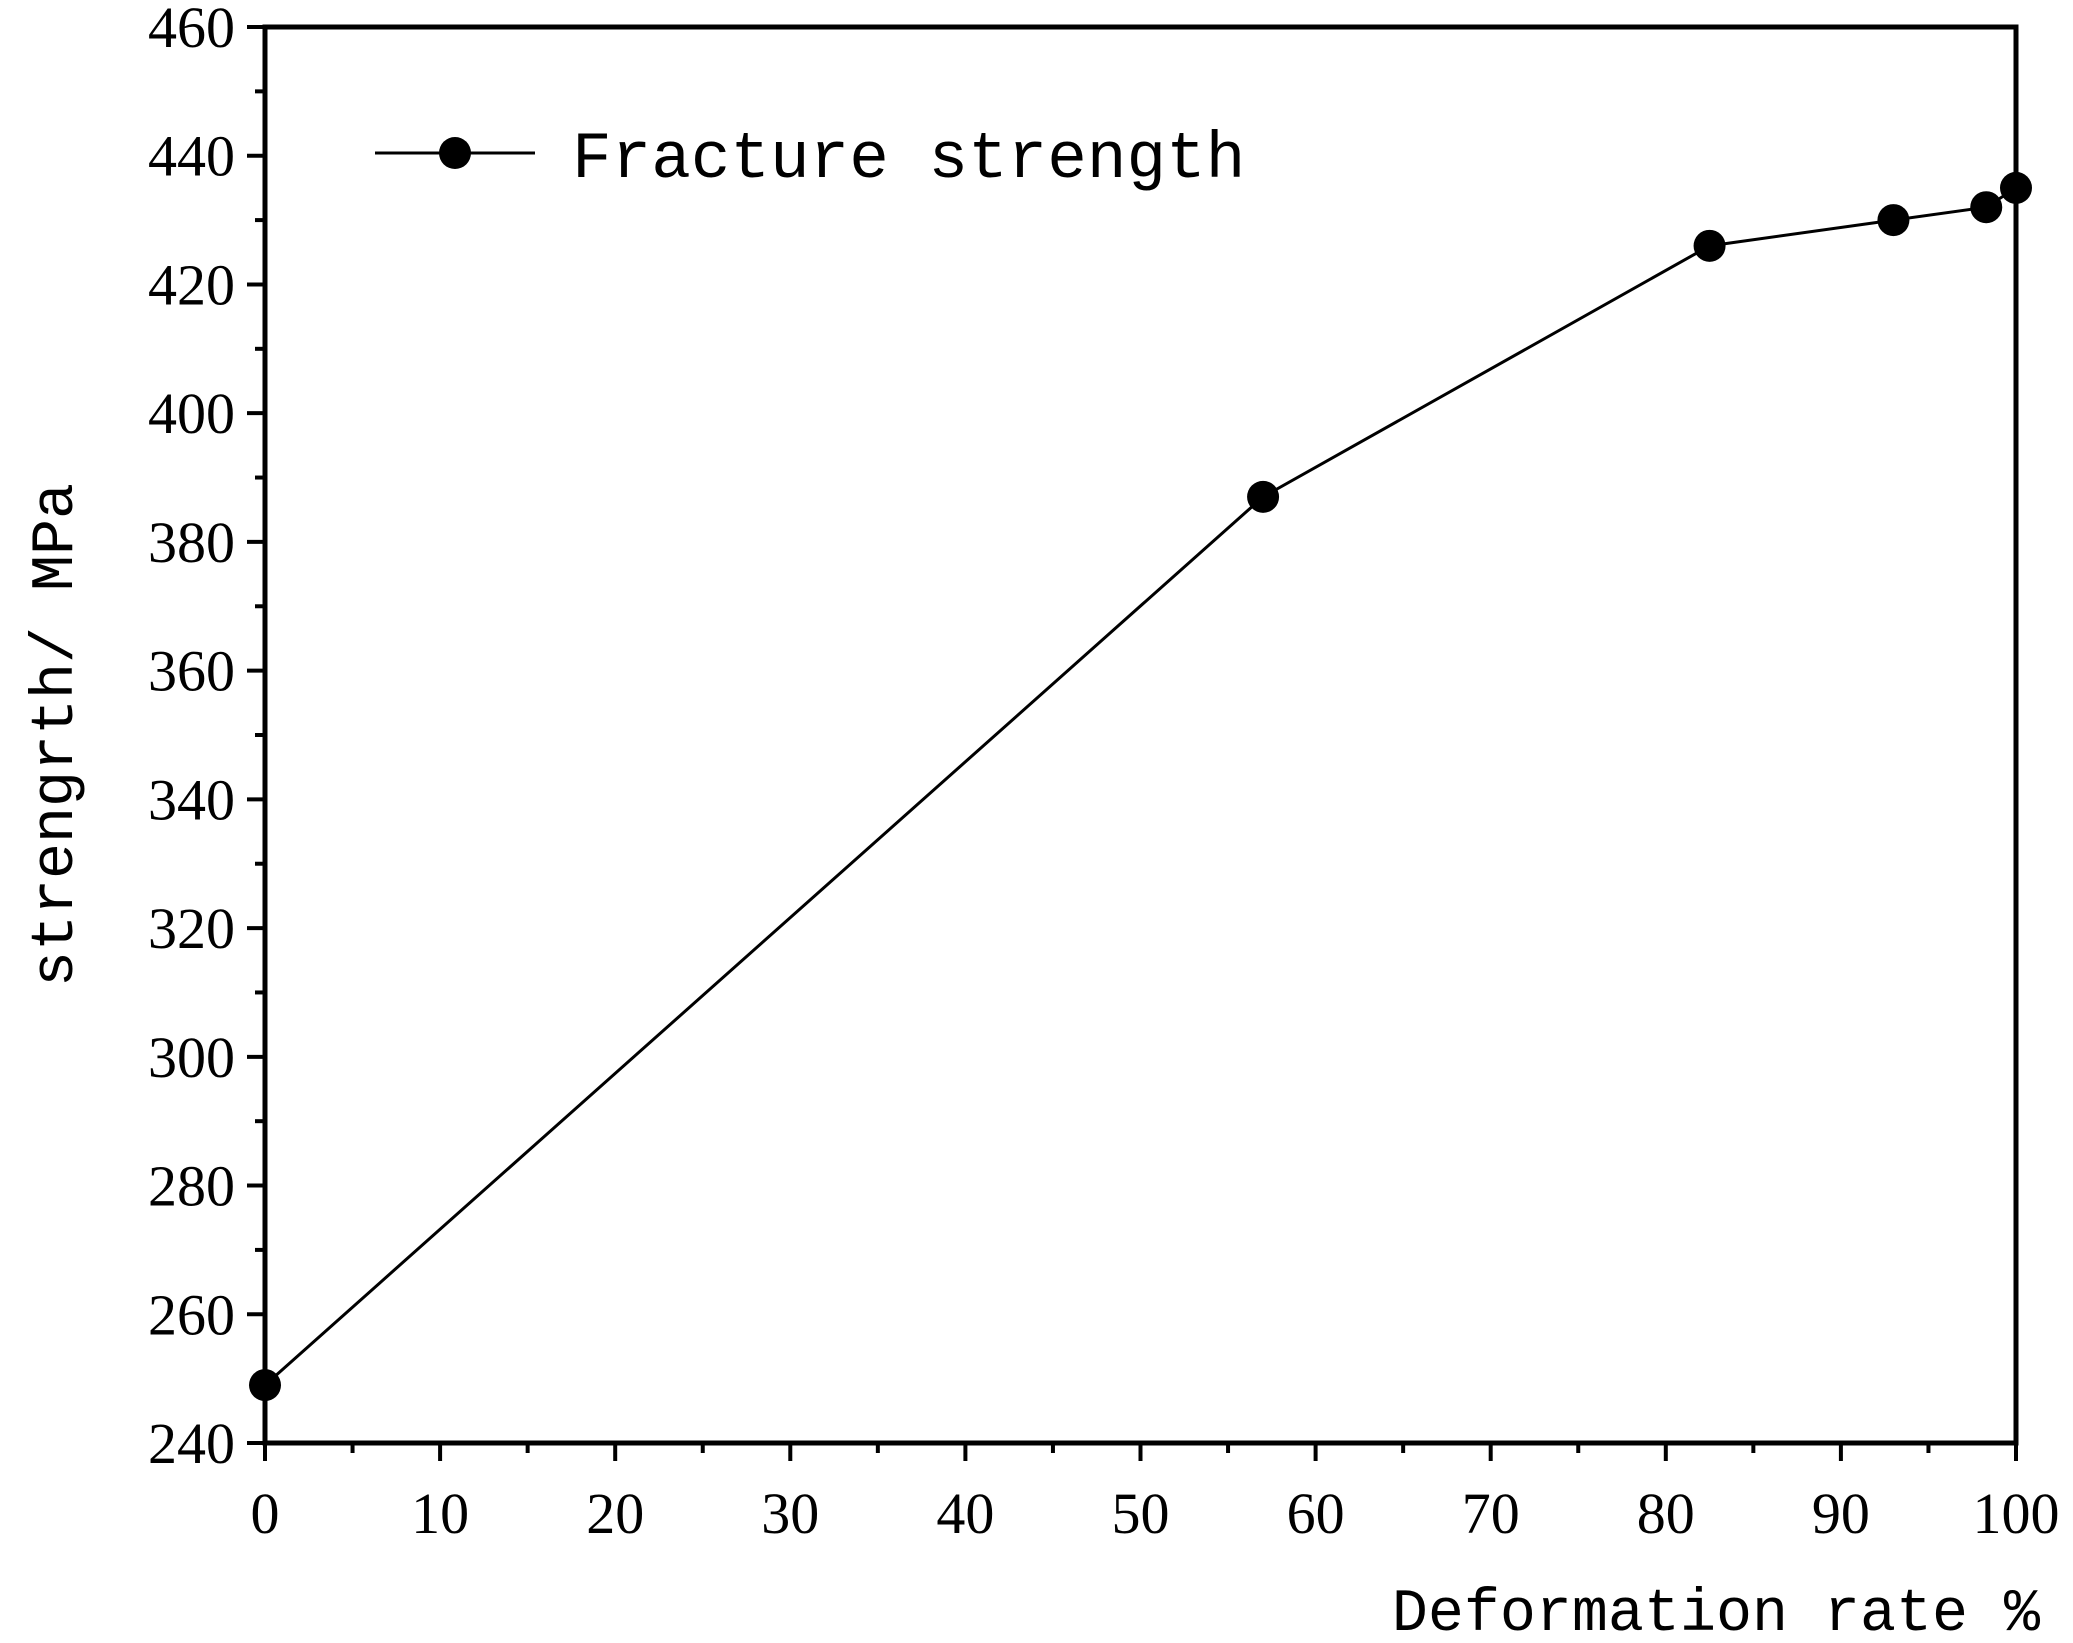 The height and width of the screenshot is (1643, 2073). What do you see at coordinates (965, 1513) in the screenshot?
I see `x-tick-label: 40` at bounding box center [965, 1513].